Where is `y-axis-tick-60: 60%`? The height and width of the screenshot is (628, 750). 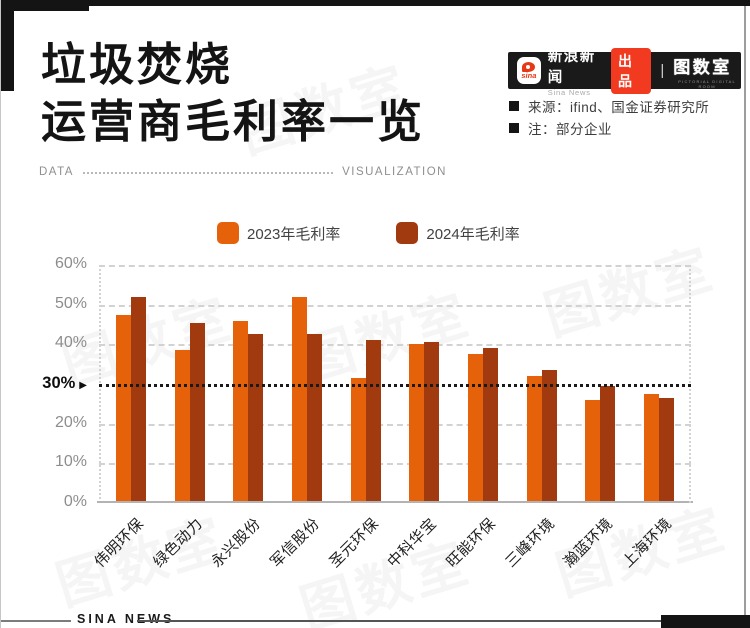 y-axis-tick-60: 60% is located at coordinates (70, 263).